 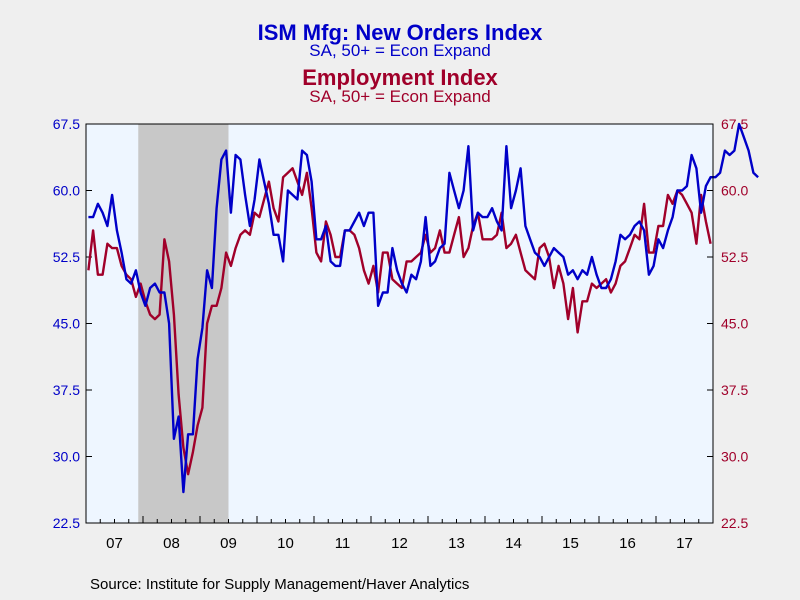 What do you see at coordinates (734, 457) in the screenshot?
I see `y-right-tick-label: 30.0` at bounding box center [734, 457].